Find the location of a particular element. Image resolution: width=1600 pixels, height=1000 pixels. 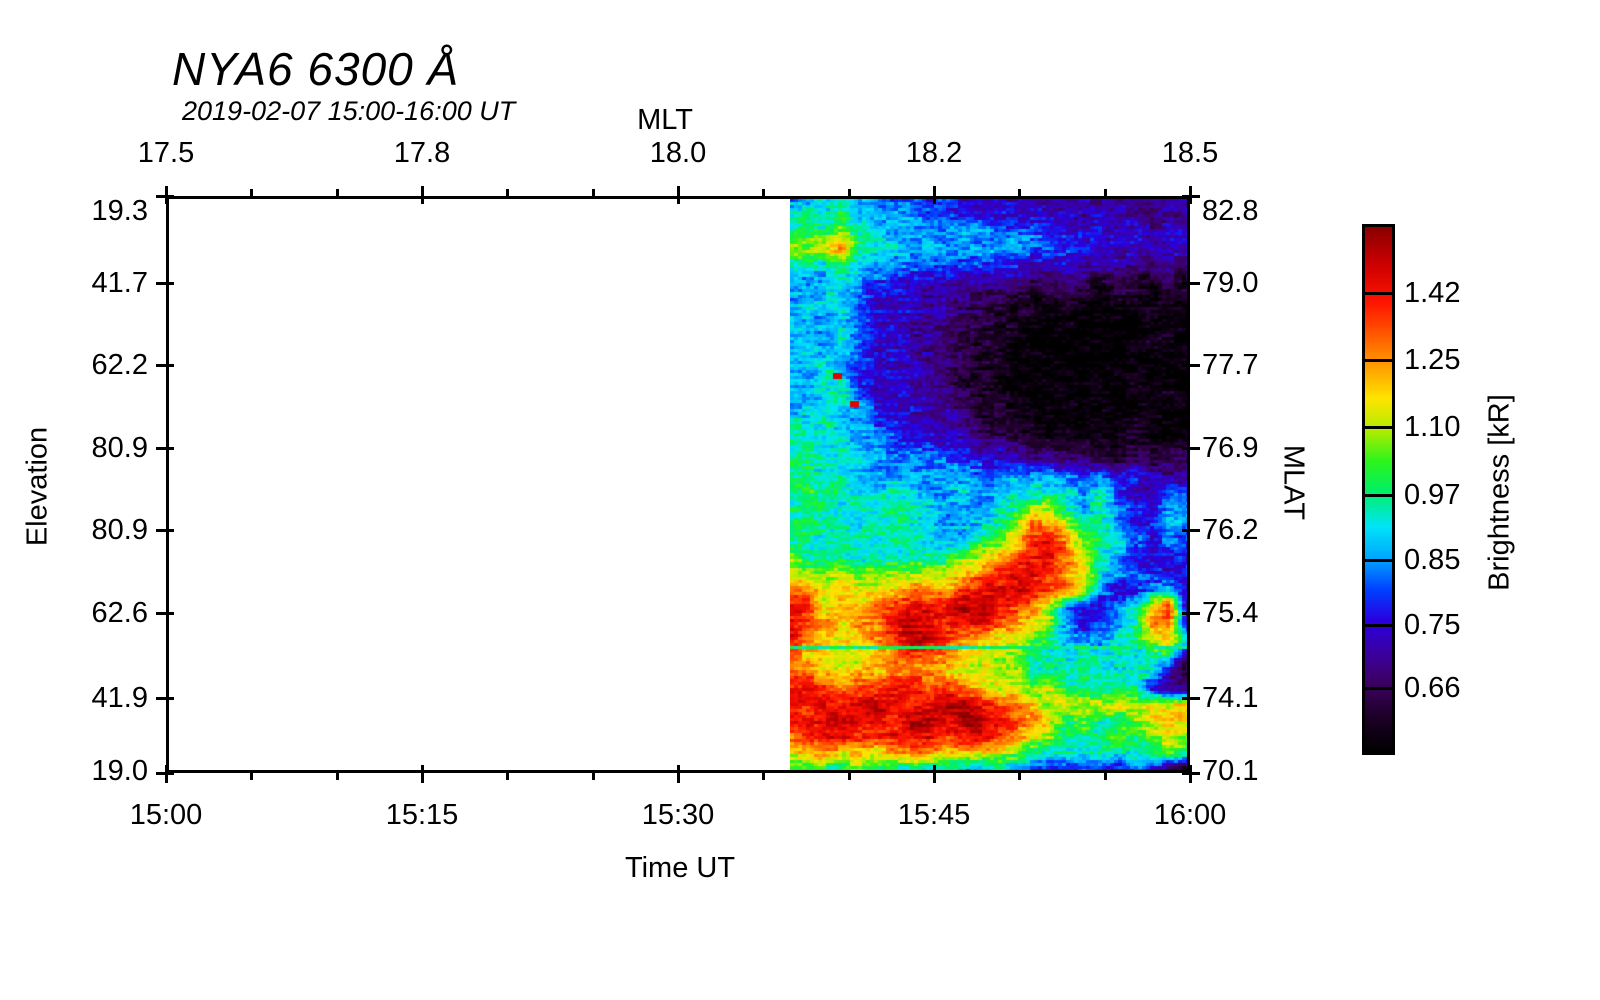

colorbar-tick-label: 0.85 is located at coordinates (1432, 560).